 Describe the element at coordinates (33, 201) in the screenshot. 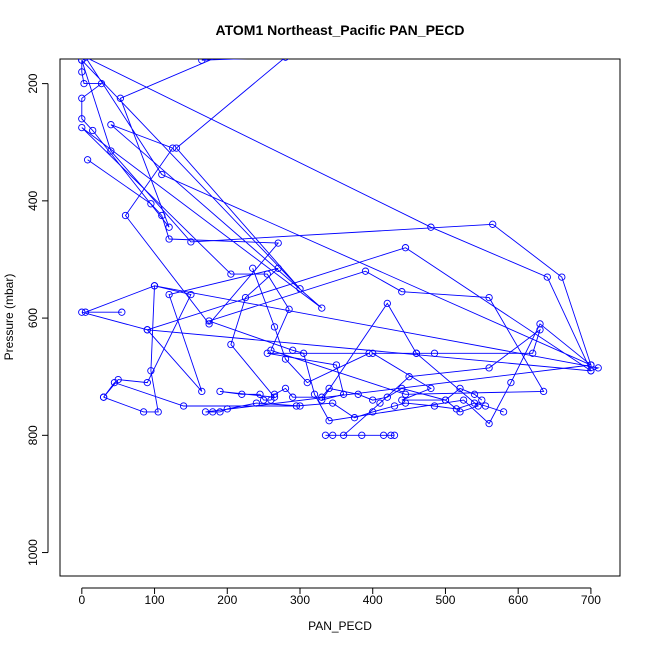

I see `y-tick-label: 400` at that location.